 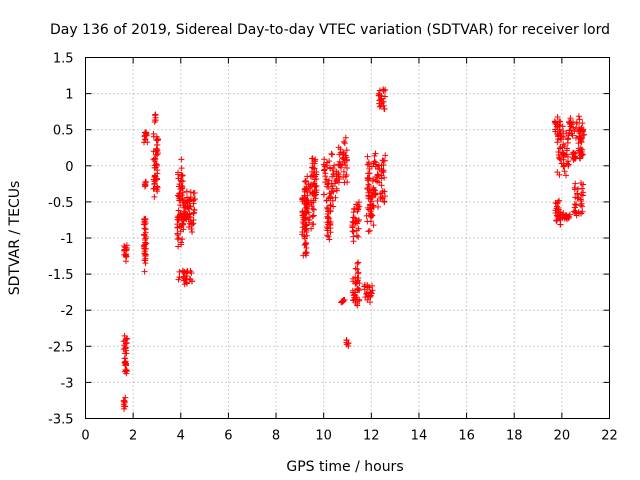 What do you see at coordinates (514, 436) in the screenshot?
I see `x-tick-label: 18` at bounding box center [514, 436].